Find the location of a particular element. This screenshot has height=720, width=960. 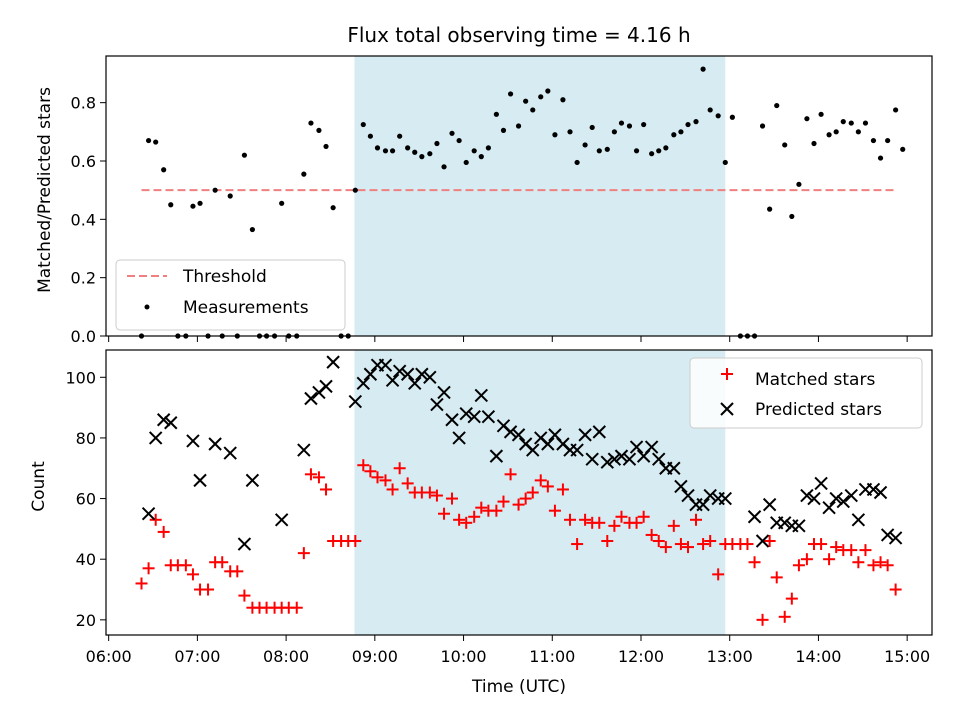

y-tick-label: 0.4 is located at coordinates (83, 219).